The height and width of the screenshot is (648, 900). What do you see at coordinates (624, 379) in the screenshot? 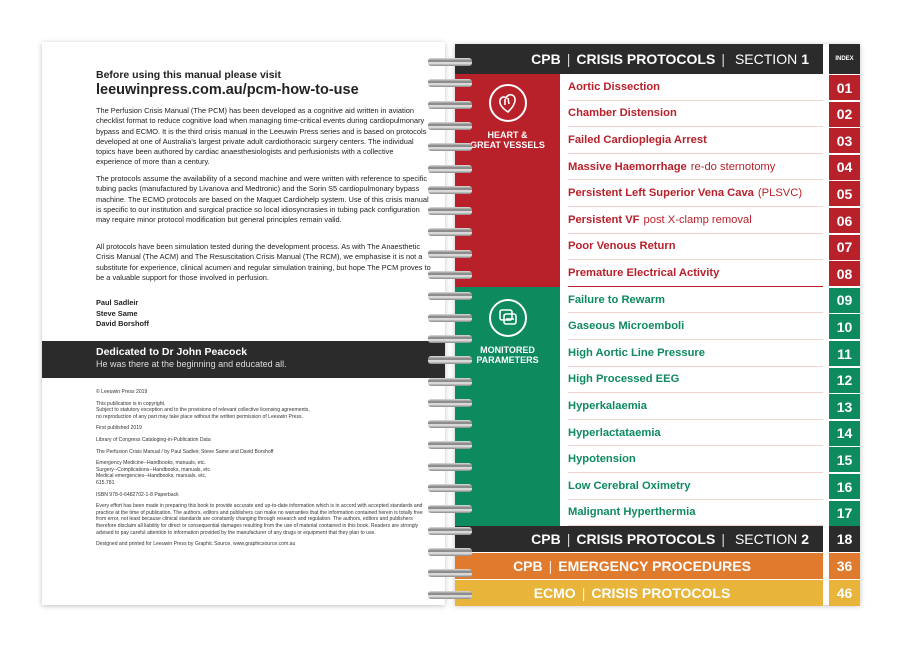
I see `protocol-title: High Processed EEG` at bounding box center [624, 379].